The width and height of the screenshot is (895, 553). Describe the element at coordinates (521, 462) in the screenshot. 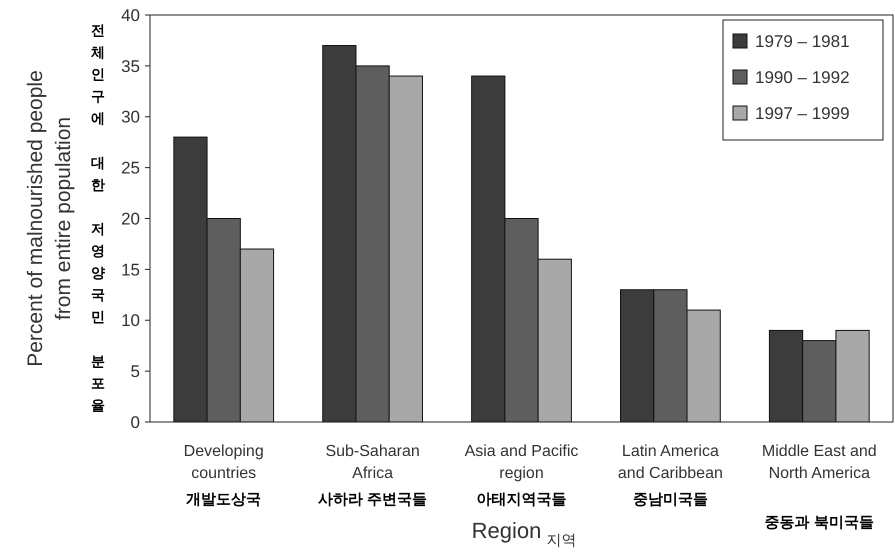

I see `x-tick-label: Asia and Pacific region` at that location.